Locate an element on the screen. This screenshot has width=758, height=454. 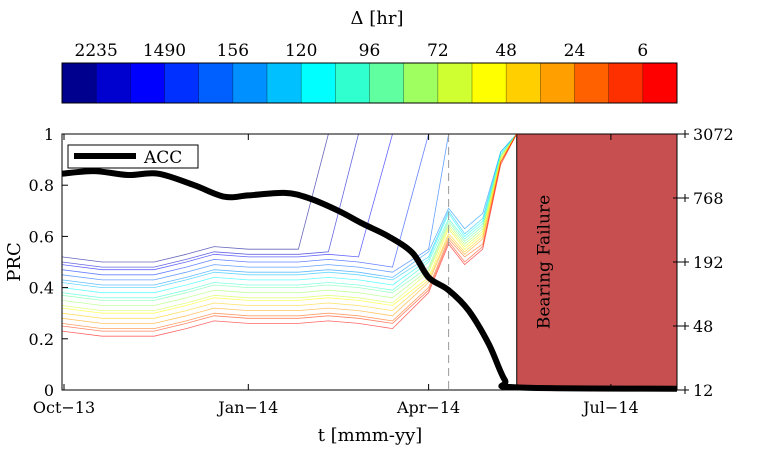
x-tick-label: Jan−14 is located at coordinates (247, 407).